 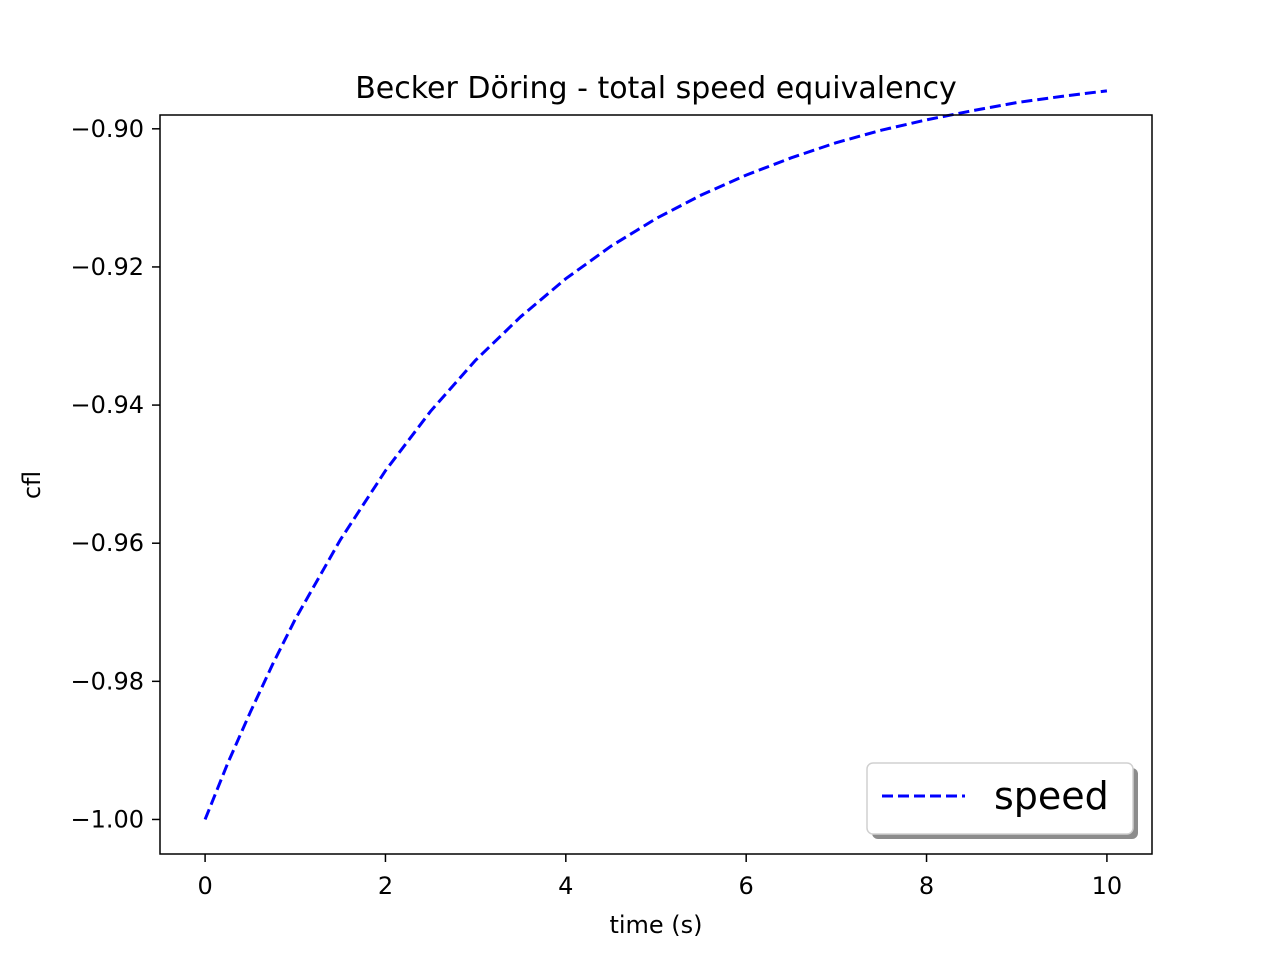 What do you see at coordinates (1051, 796) in the screenshot?
I see `legend-entry-speed: speed` at bounding box center [1051, 796].